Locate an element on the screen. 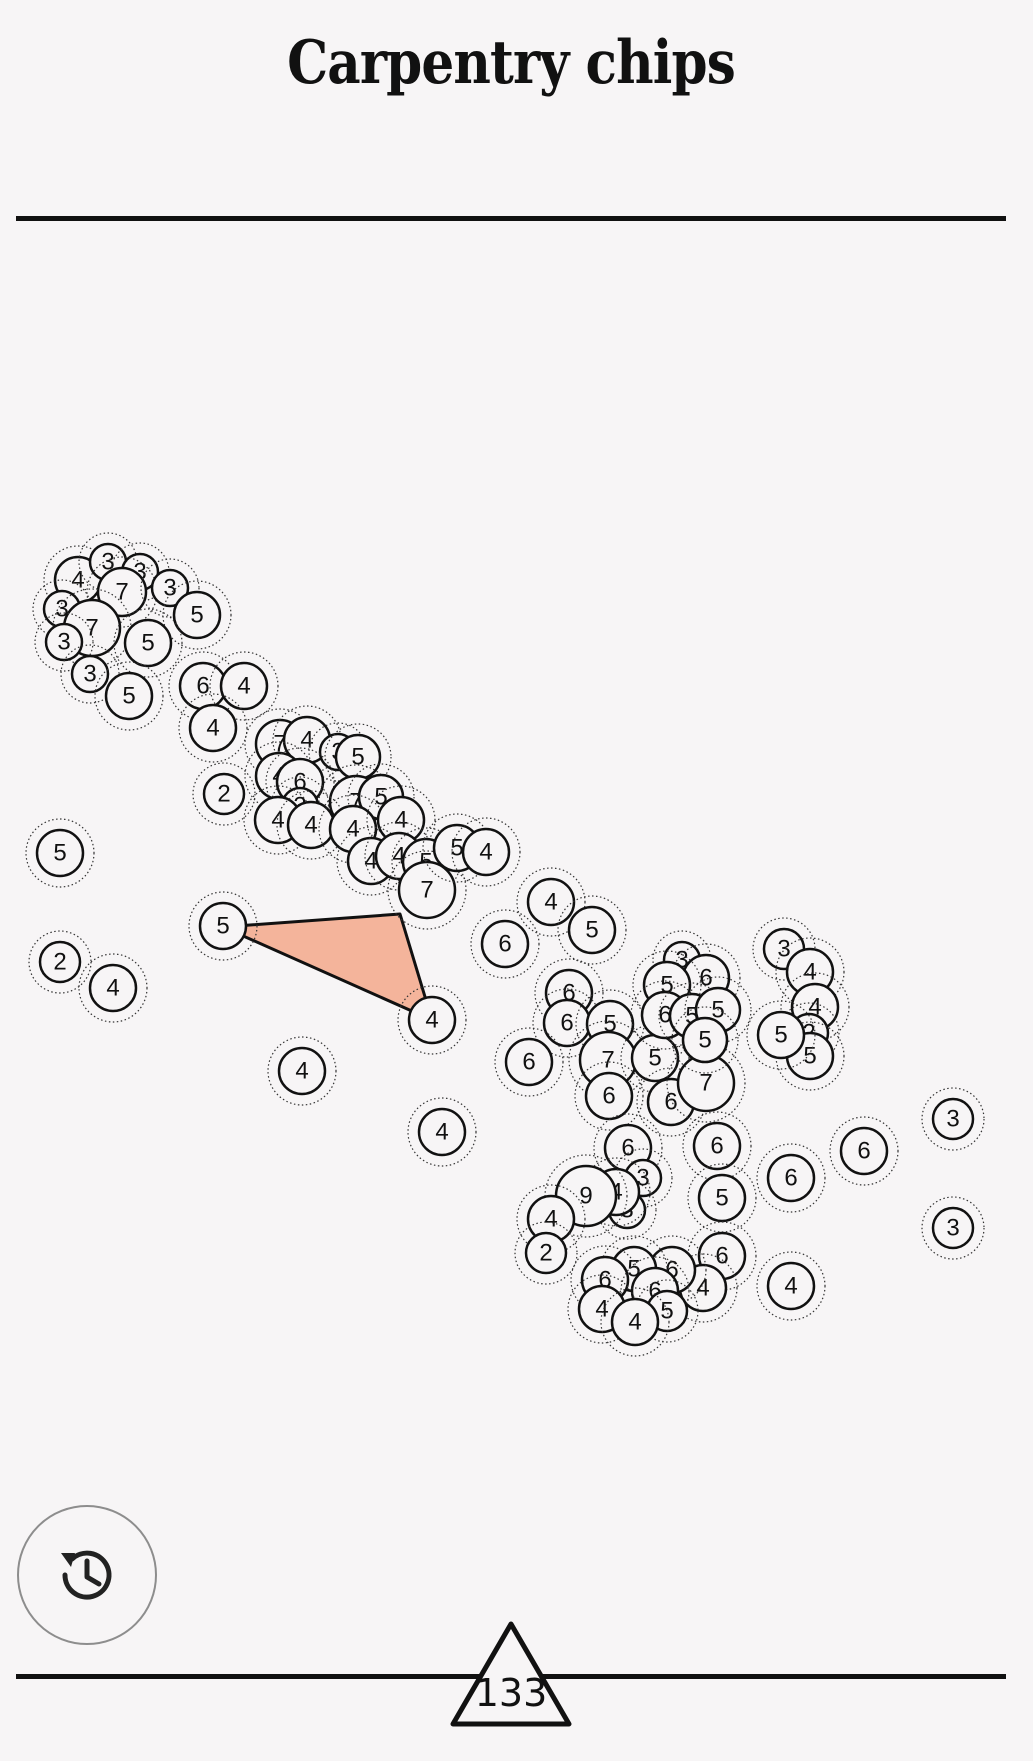 This screenshot has width=1033, height=1761. score-value: 133 is located at coordinates (511, 1693).